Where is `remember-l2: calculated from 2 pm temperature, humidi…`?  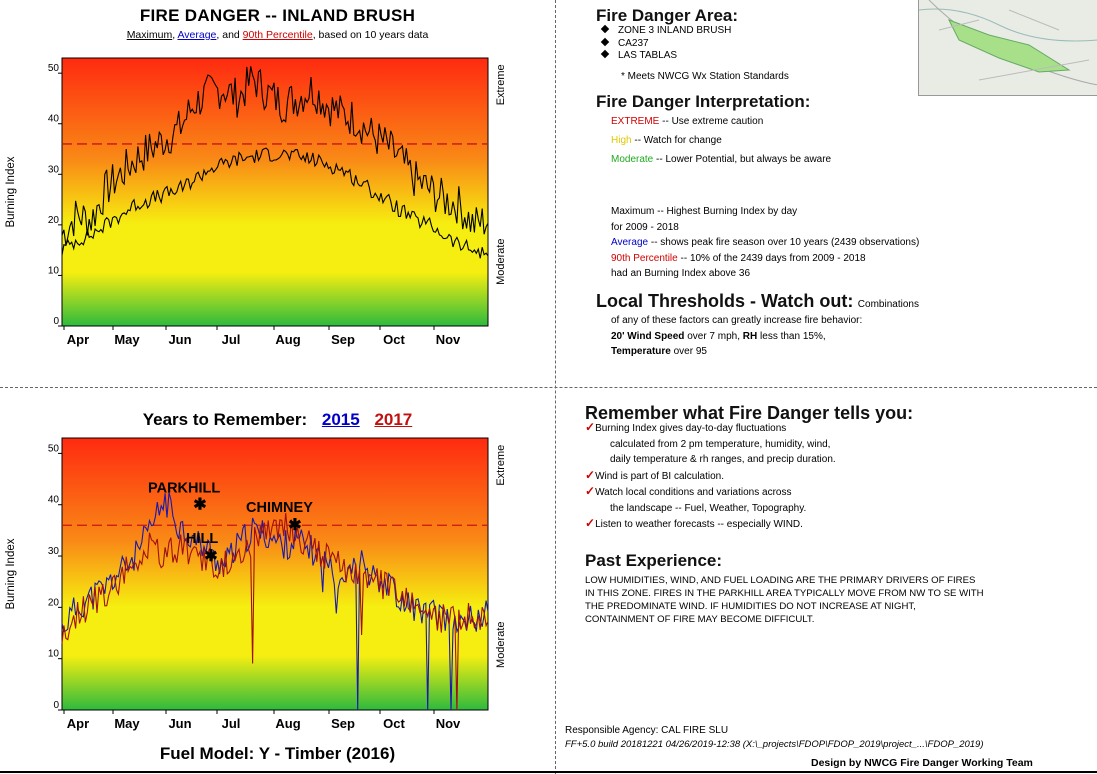
remember-l2: calculated from 2 pm temperature, humidi… is located at coordinates (720, 444).